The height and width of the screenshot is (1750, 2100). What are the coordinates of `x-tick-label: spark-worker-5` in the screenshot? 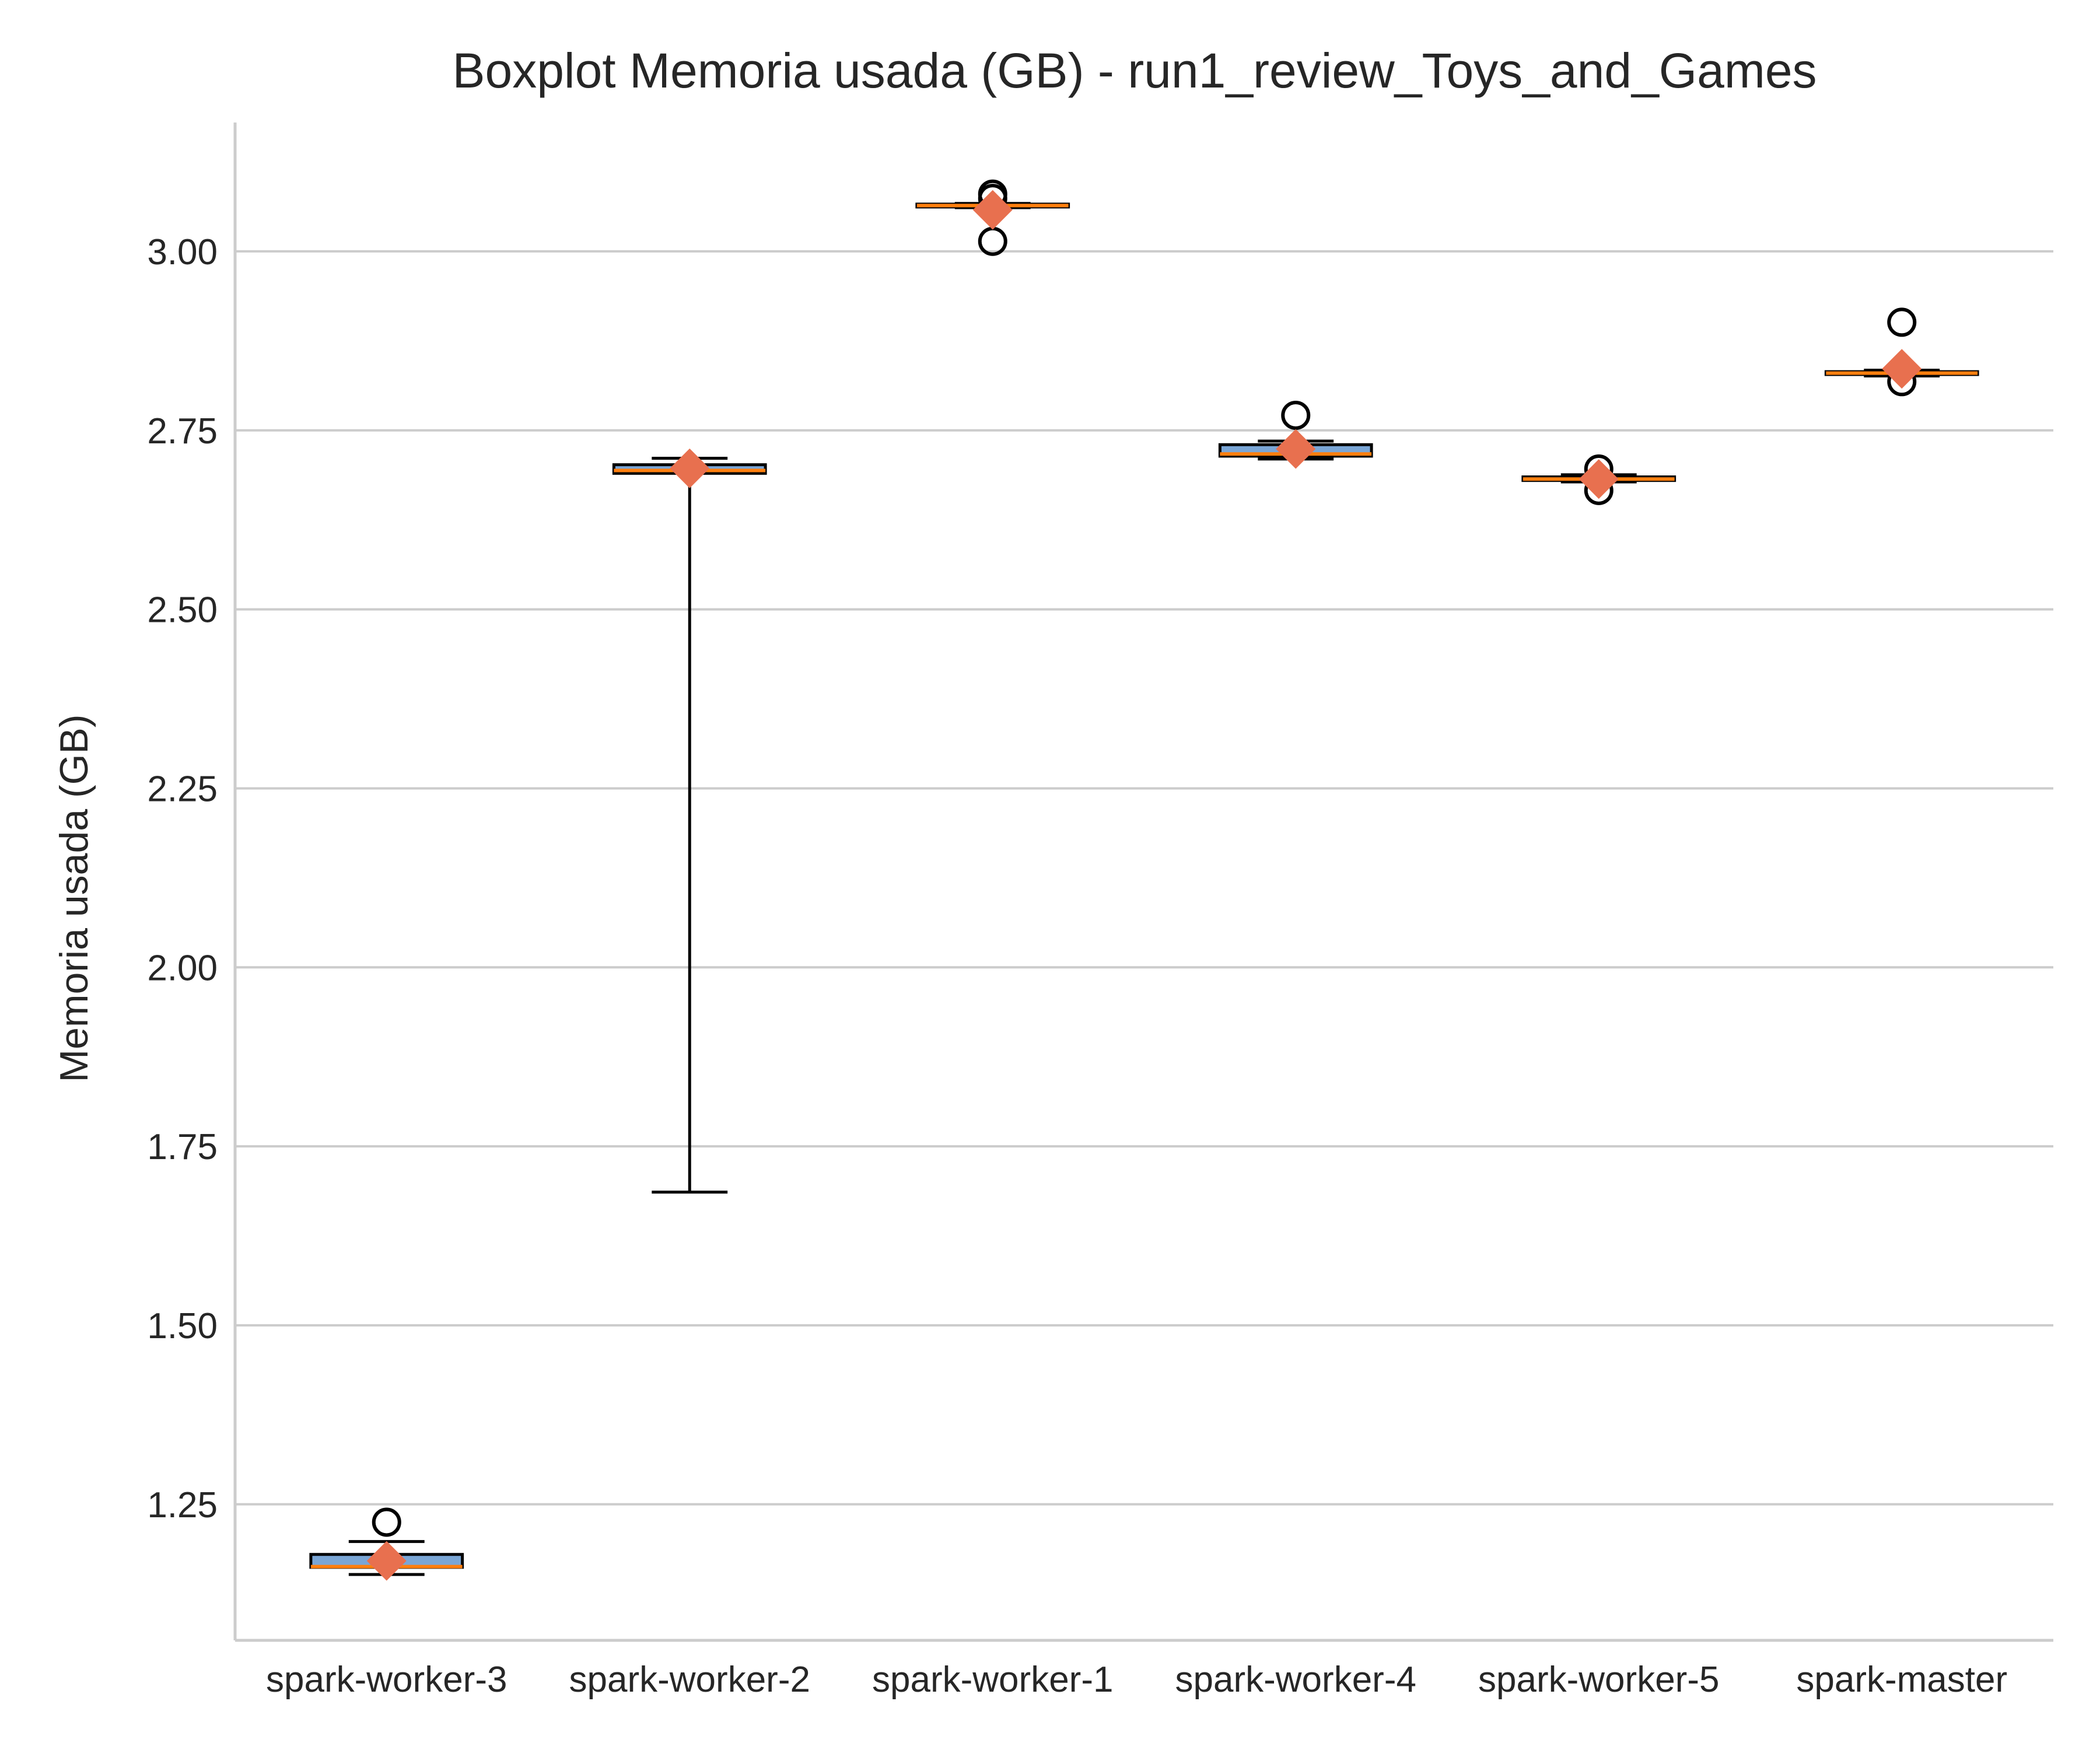 It's located at (1598, 1680).